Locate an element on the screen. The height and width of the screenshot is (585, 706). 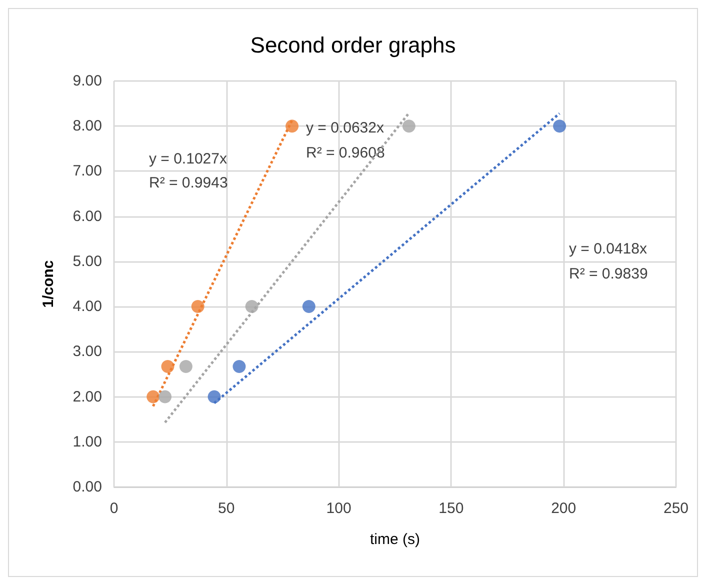
y-axis-title: 1/conc is located at coordinates (48, 284).